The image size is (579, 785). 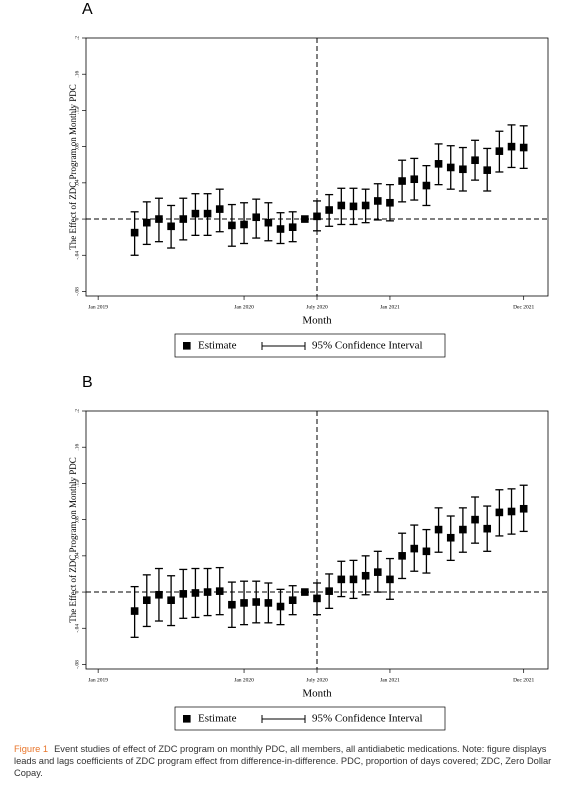 I want to click on legend-box, so click(x=310, y=718).